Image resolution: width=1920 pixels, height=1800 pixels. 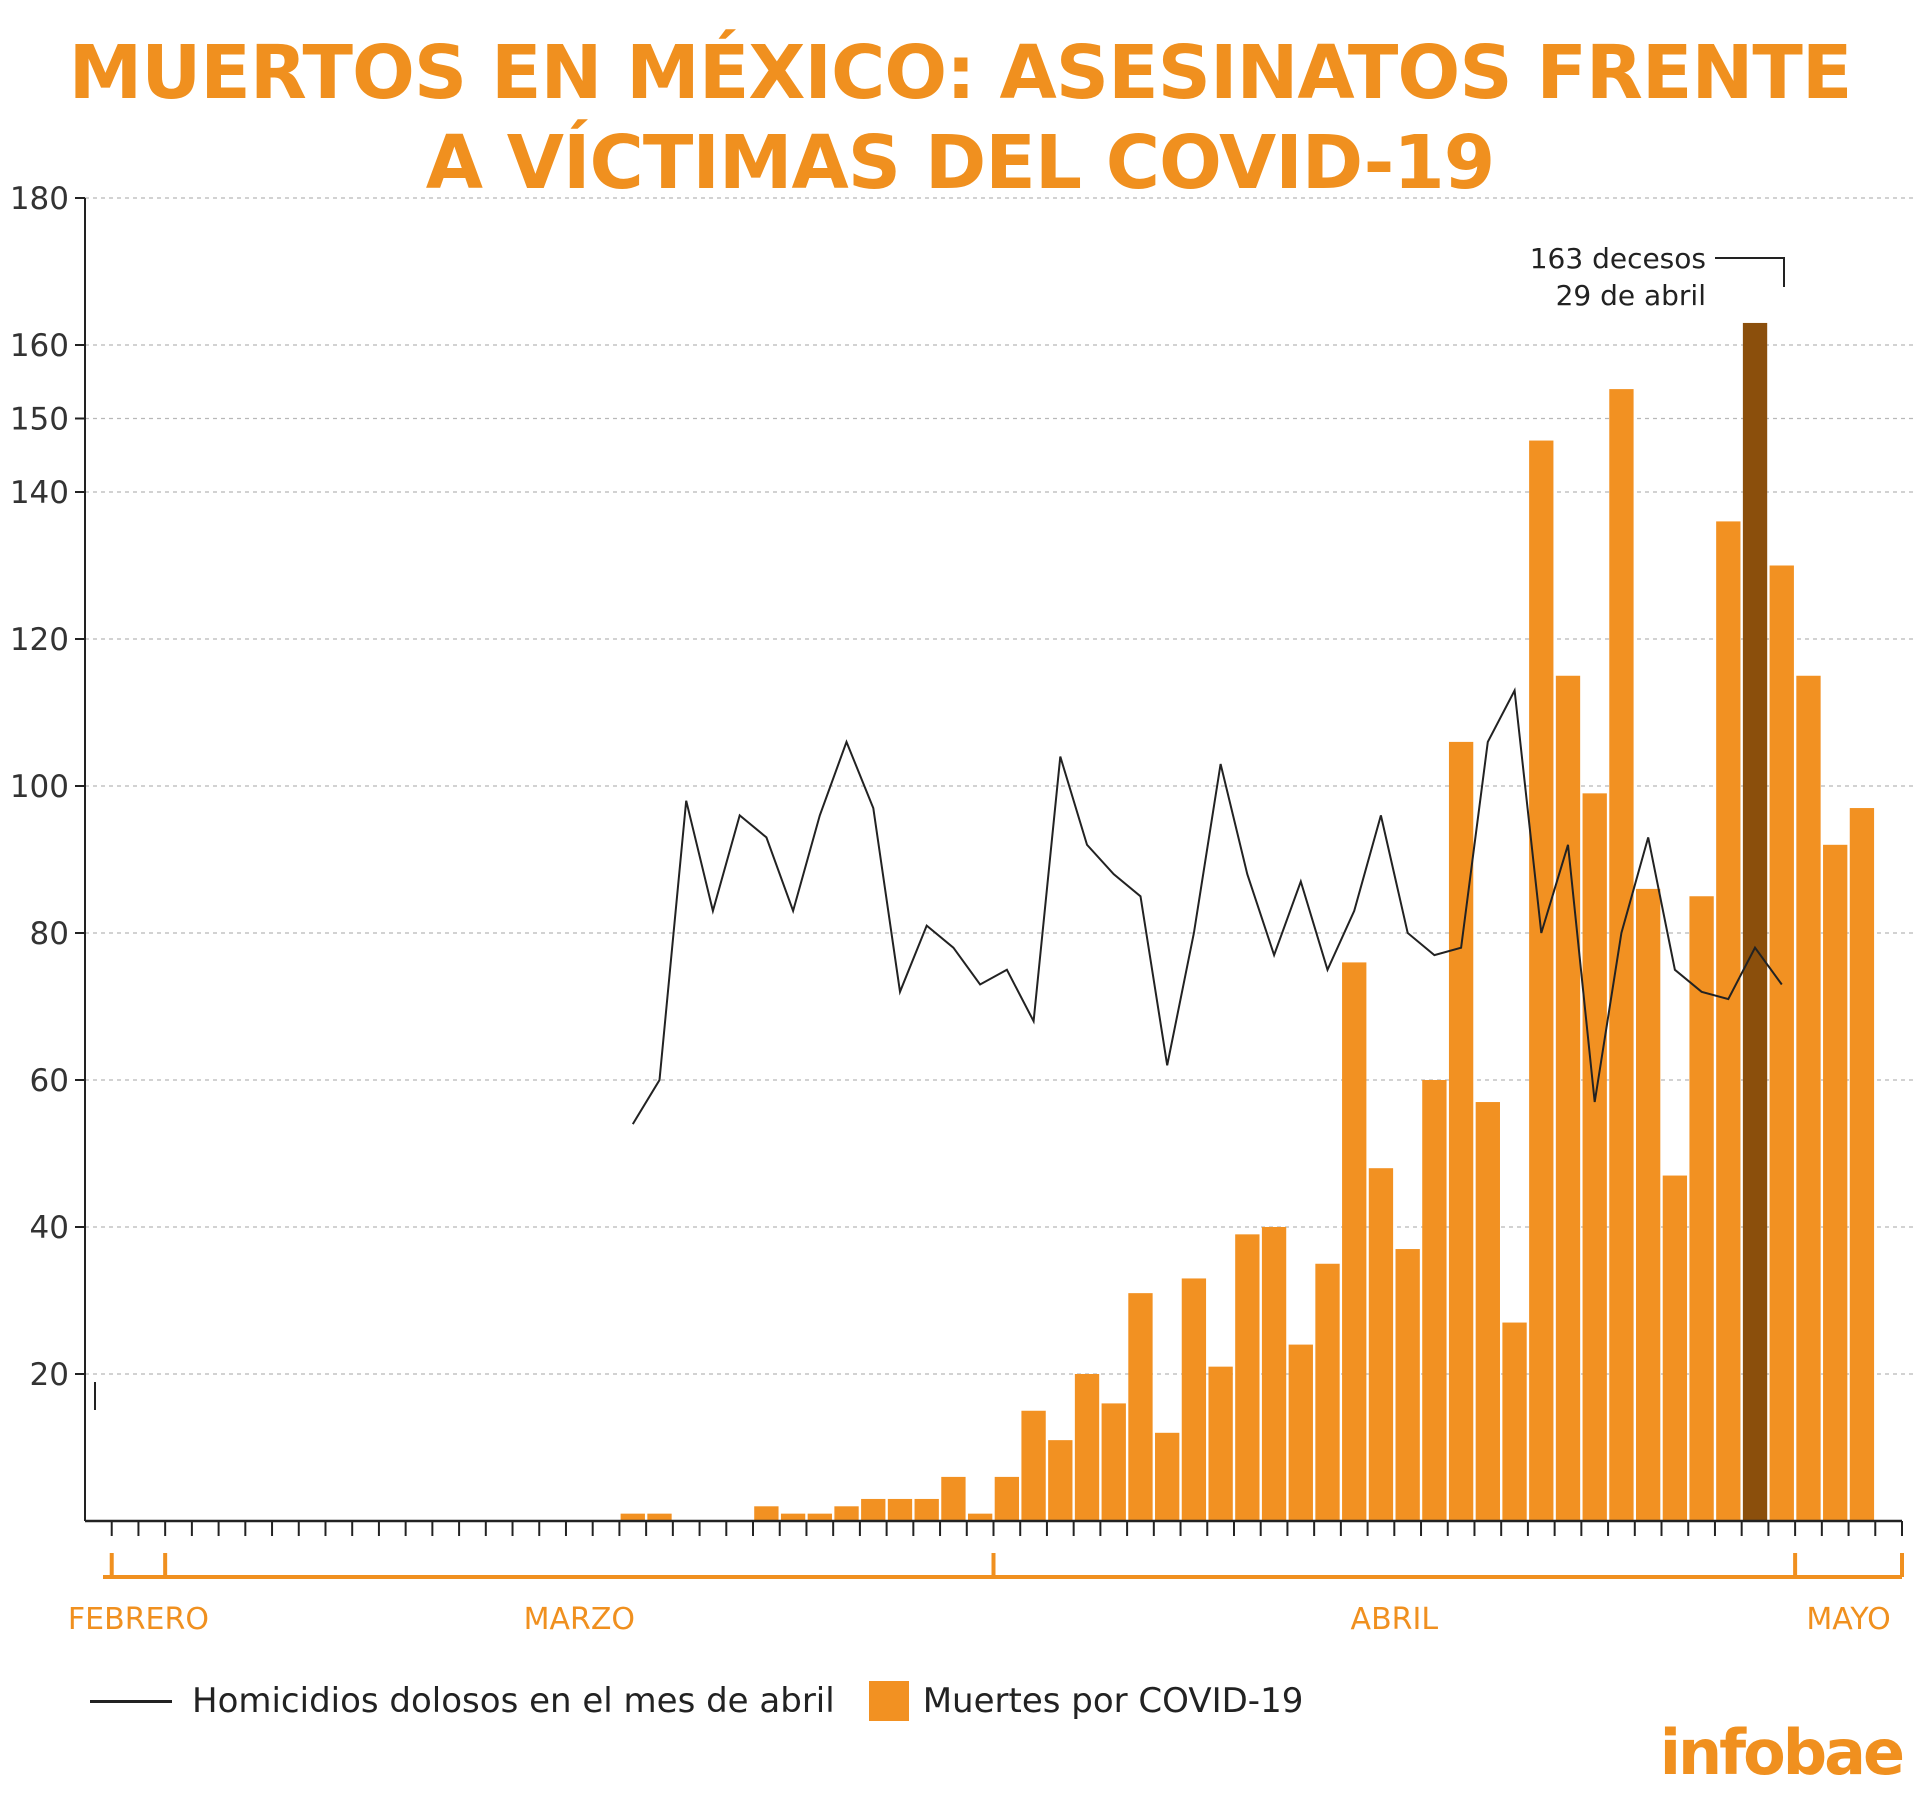 What do you see at coordinates (986, 1595) in the screenshot?
I see `month-brackets: FEBRERO MARZO ABRIL MAYO` at bounding box center [986, 1595].